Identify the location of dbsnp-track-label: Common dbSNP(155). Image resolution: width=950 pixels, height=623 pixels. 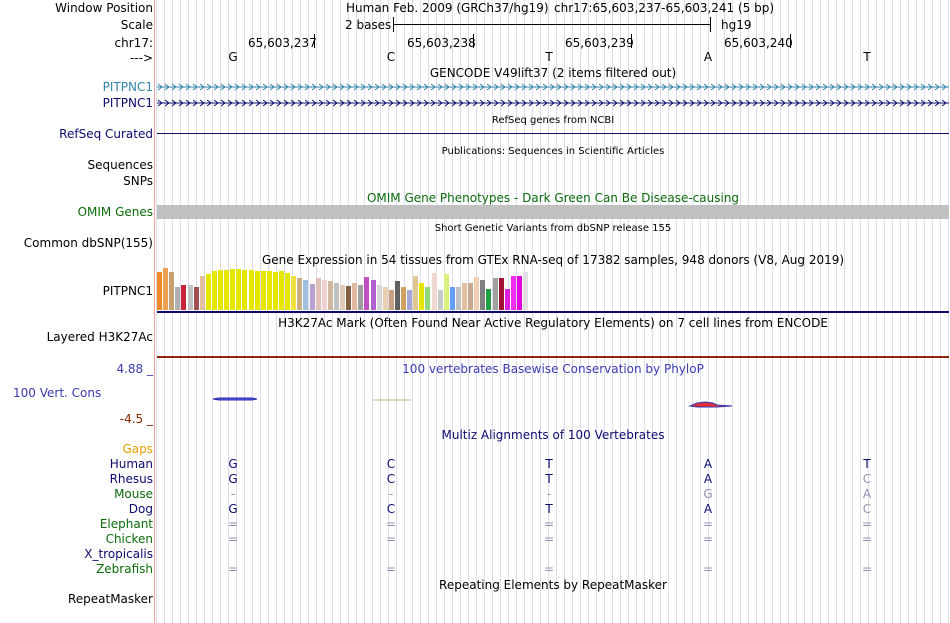
(88, 243).